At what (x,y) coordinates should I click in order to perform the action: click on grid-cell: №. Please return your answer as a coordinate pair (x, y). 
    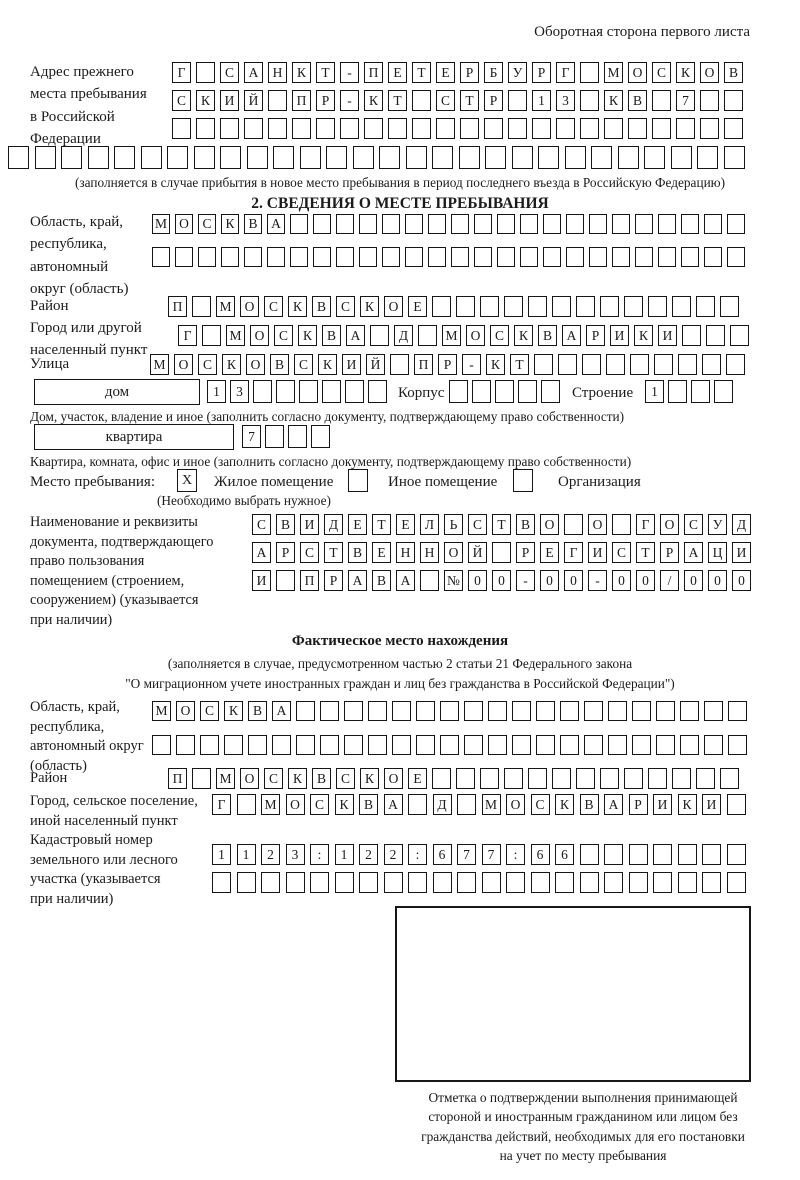
    Looking at the image, I should click on (453, 580).